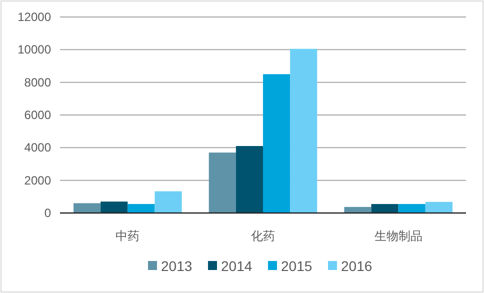 This screenshot has width=484, height=293. Describe the element at coordinates (398, 236) in the screenshot. I see `x-tick-label: 生物制品` at that location.